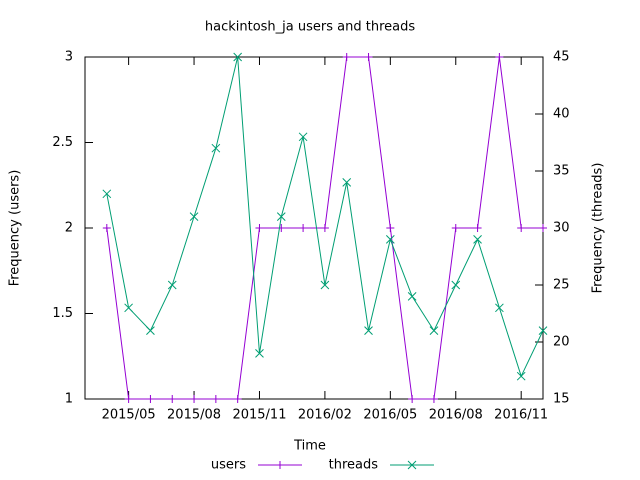 This screenshot has width=640, height=480. Describe the element at coordinates (521, 415) in the screenshot. I see `x-tick-label: 2016/11` at that location.